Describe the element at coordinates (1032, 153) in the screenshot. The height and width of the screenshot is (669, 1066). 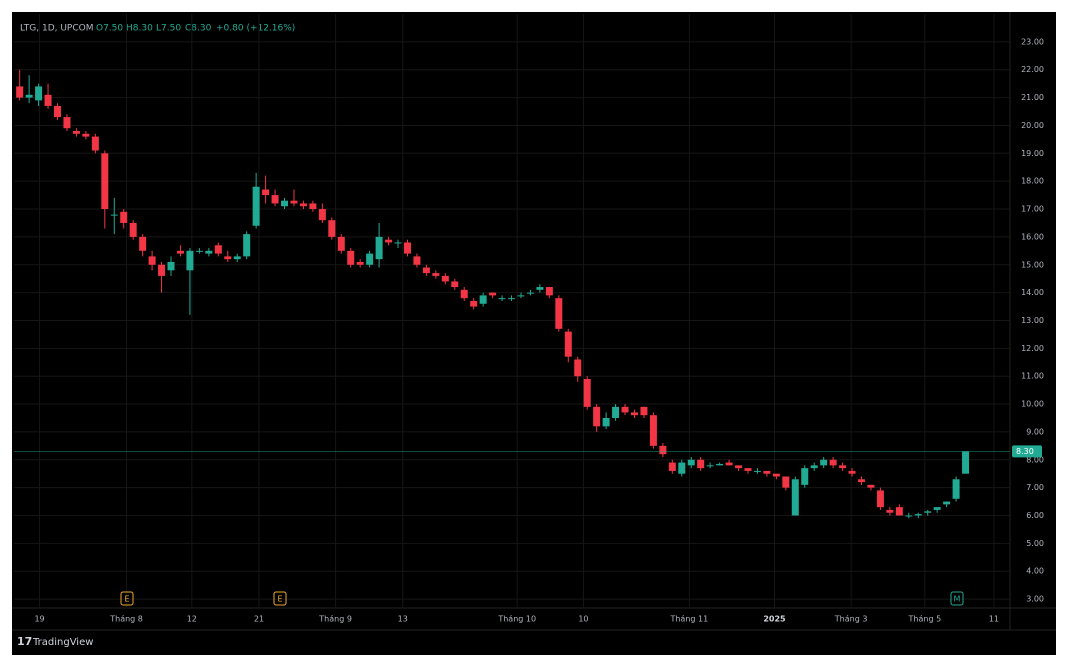
I see `y-tick-label: 19.00` at that location.